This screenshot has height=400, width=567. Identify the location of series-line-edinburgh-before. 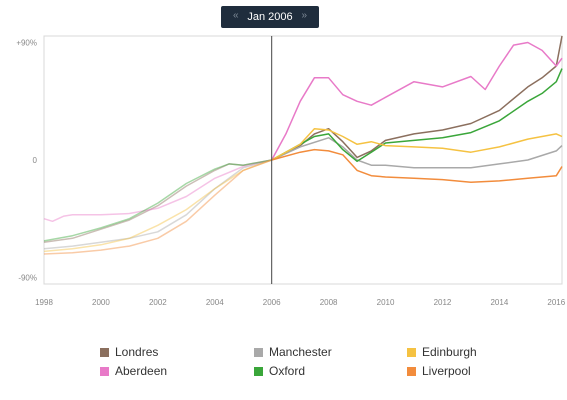
(157, 206).